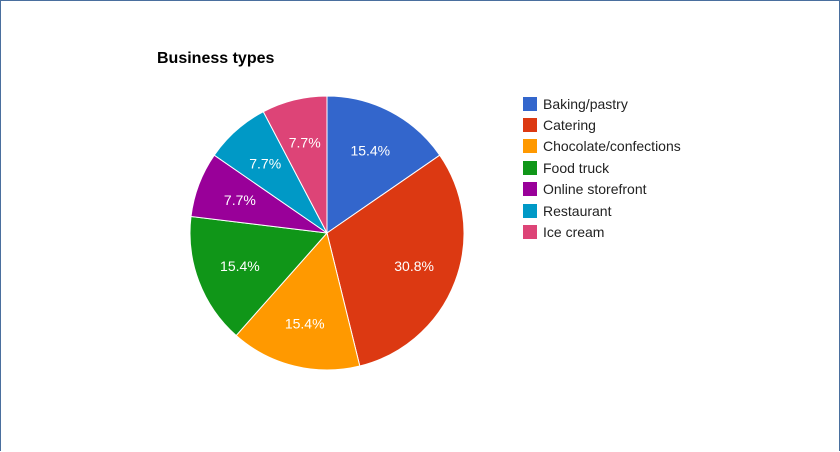 The width and height of the screenshot is (840, 452). I want to click on slice-label-5: 7.7%, so click(265, 163).